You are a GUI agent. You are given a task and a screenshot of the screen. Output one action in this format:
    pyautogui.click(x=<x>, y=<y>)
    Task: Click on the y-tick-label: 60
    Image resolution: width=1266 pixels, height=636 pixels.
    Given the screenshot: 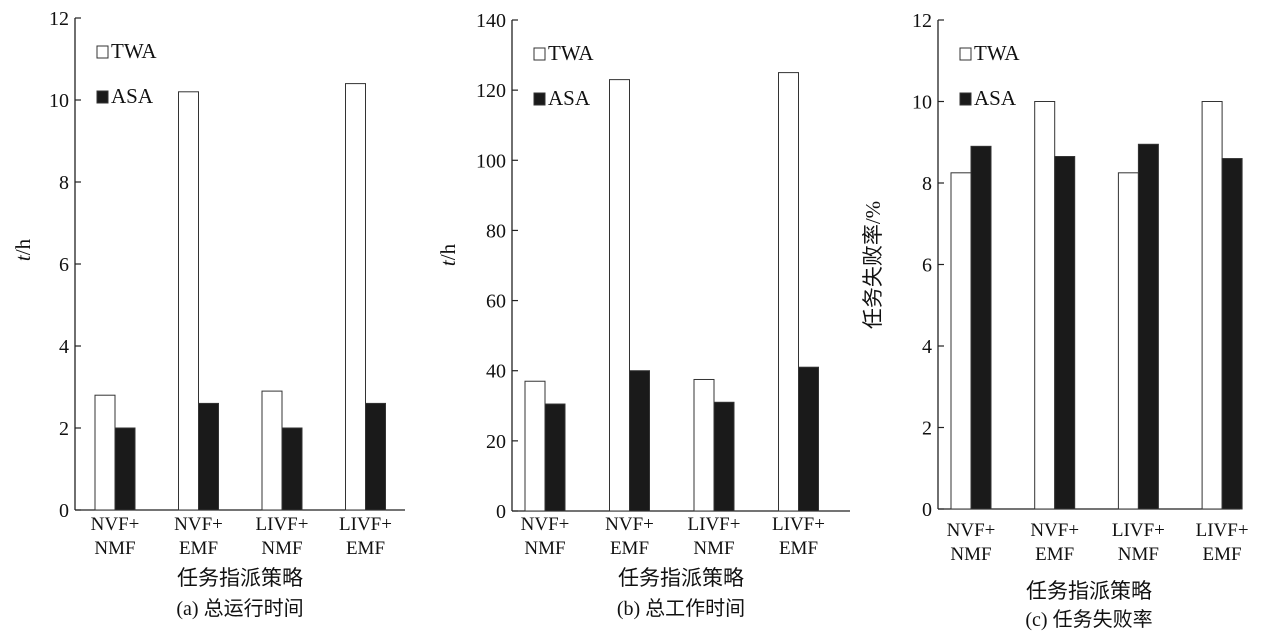 What is the action you would take?
    pyautogui.click(x=496, y=302)
    